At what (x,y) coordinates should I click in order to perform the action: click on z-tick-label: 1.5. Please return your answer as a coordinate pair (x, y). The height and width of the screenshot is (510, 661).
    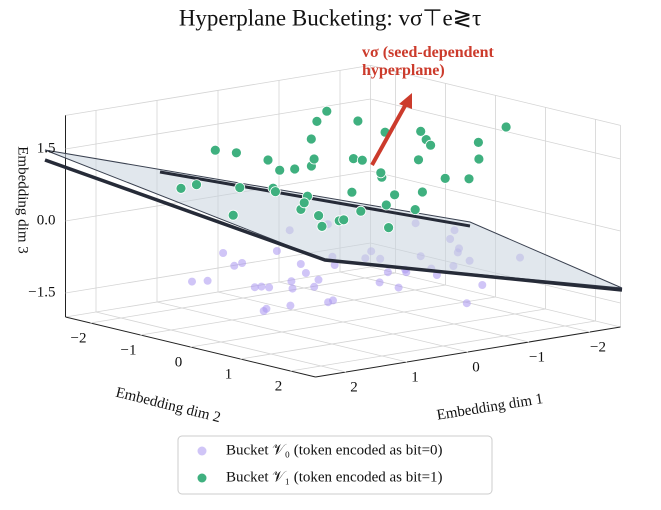
    Looking at the image, I should click on (46, 148).